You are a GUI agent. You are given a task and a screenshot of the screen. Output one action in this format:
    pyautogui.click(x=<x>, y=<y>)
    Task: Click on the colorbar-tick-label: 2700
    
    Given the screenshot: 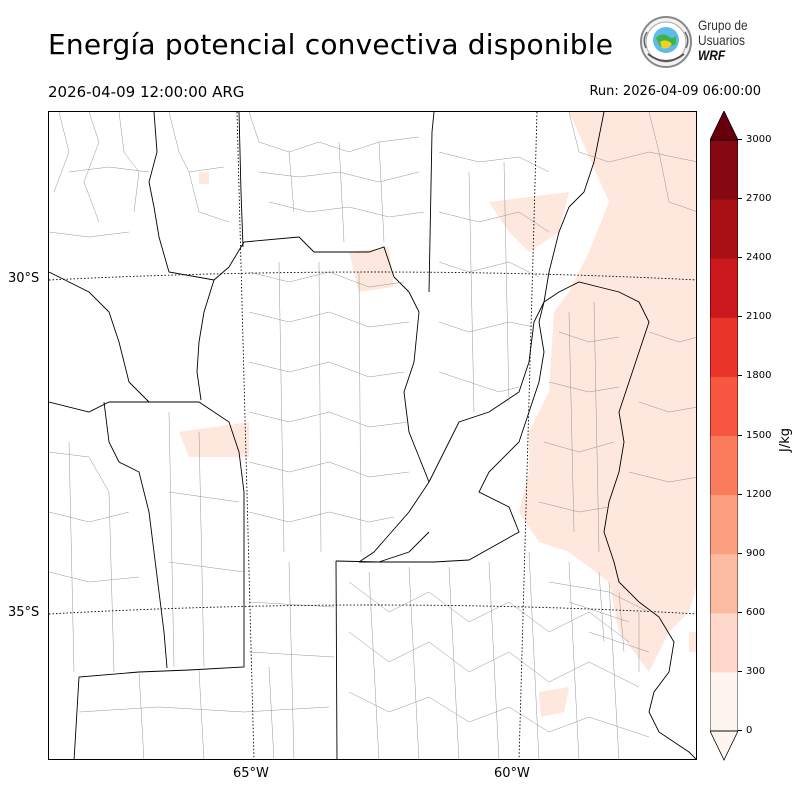 What is the action you would take?
    pyautogui.click(x=754, y=198)
    